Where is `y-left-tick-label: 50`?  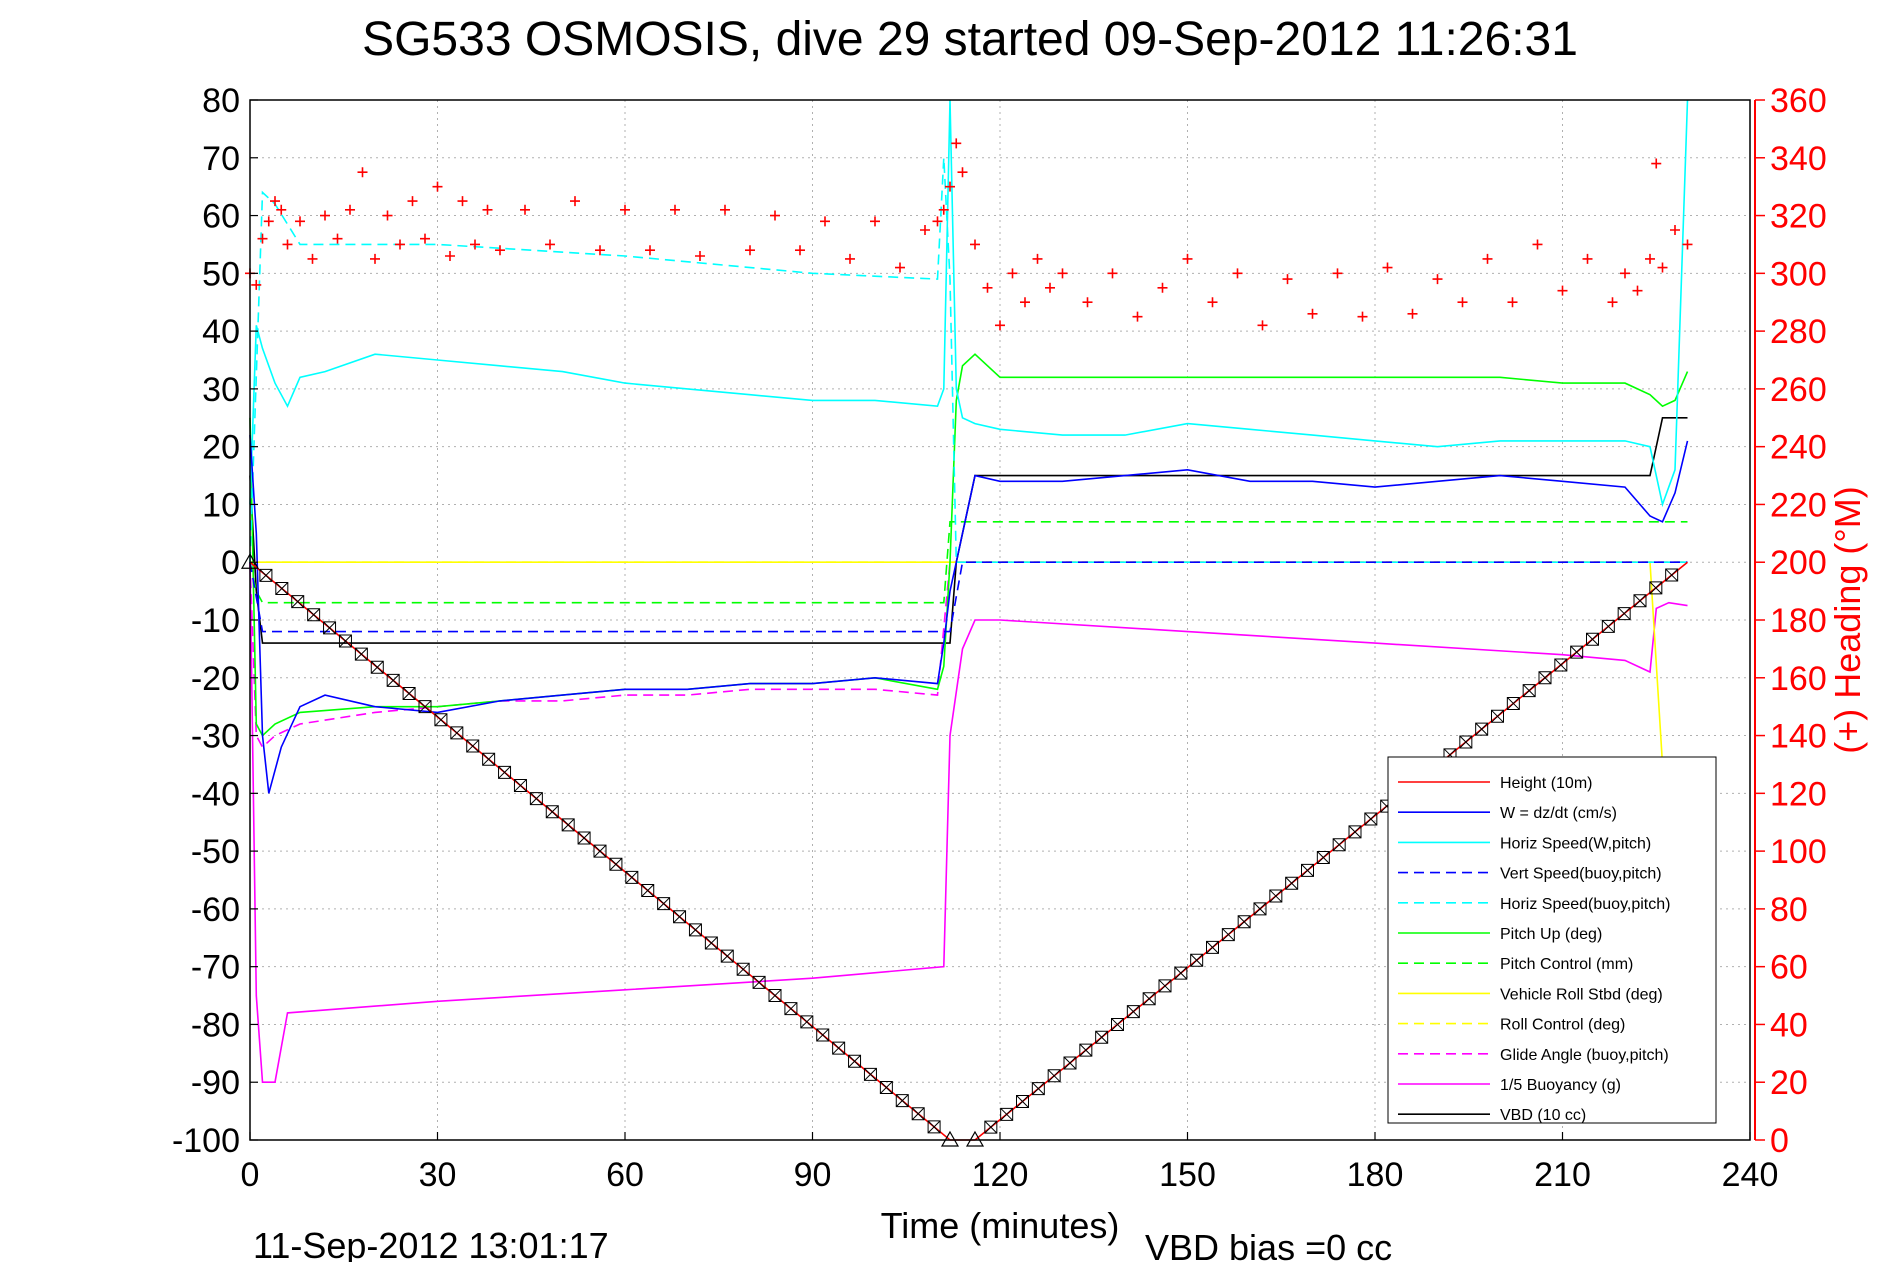
y-left-tick-label: 50 is located at coordinates (221, 274).